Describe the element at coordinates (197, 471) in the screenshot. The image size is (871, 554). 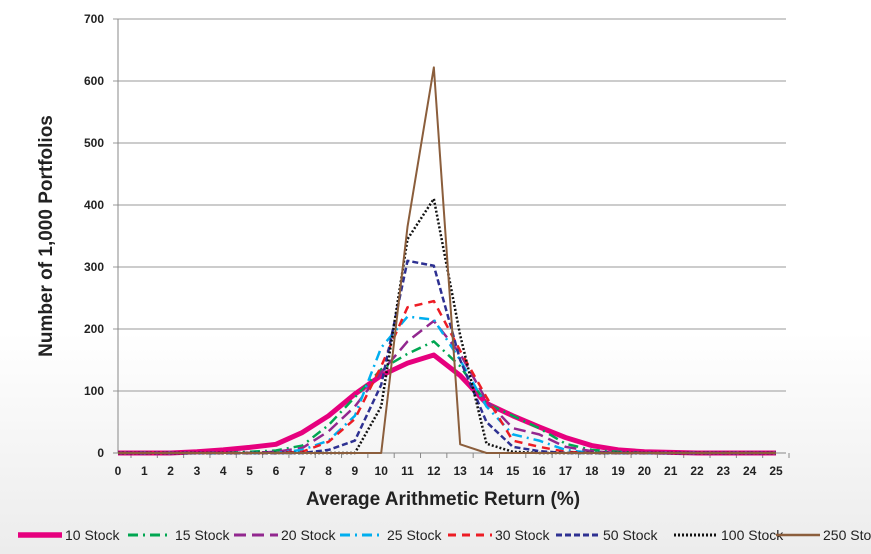
I see `x-tick-label: 3` at that location.